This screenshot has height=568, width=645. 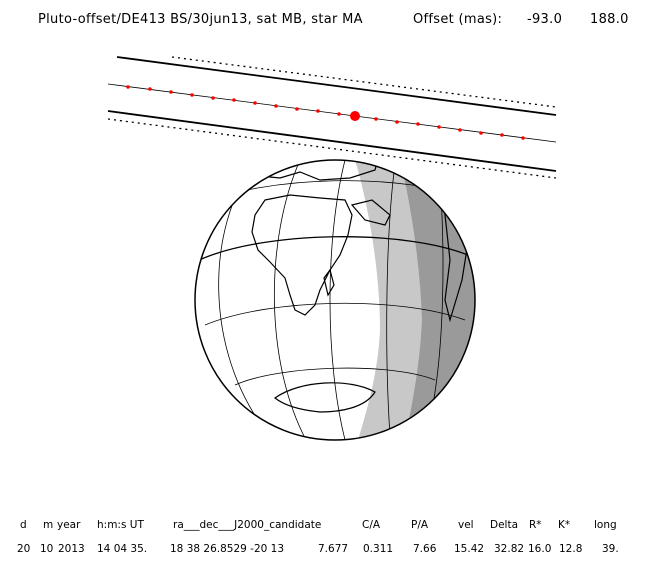 I want to click on uncertainty-limit-north, so click(x=364, y=82).